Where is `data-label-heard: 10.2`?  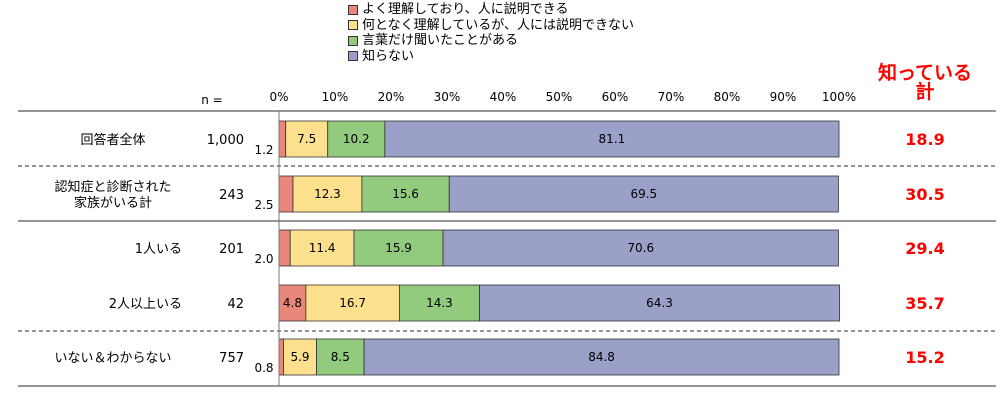 data-label-heard: 10.2 is located at coordinates (356, 139).